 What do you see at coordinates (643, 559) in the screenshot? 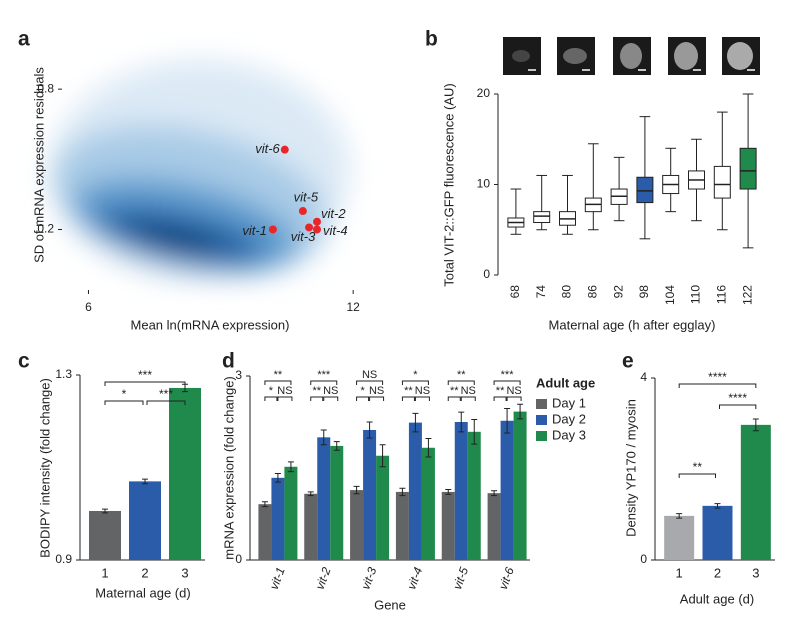
I see `y-tick-label: 0` at bounding box center [643, 559].